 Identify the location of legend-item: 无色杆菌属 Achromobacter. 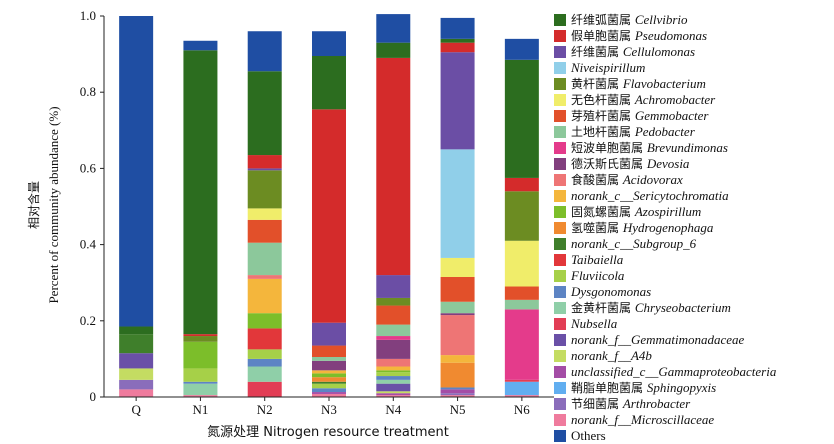
(692, 100).